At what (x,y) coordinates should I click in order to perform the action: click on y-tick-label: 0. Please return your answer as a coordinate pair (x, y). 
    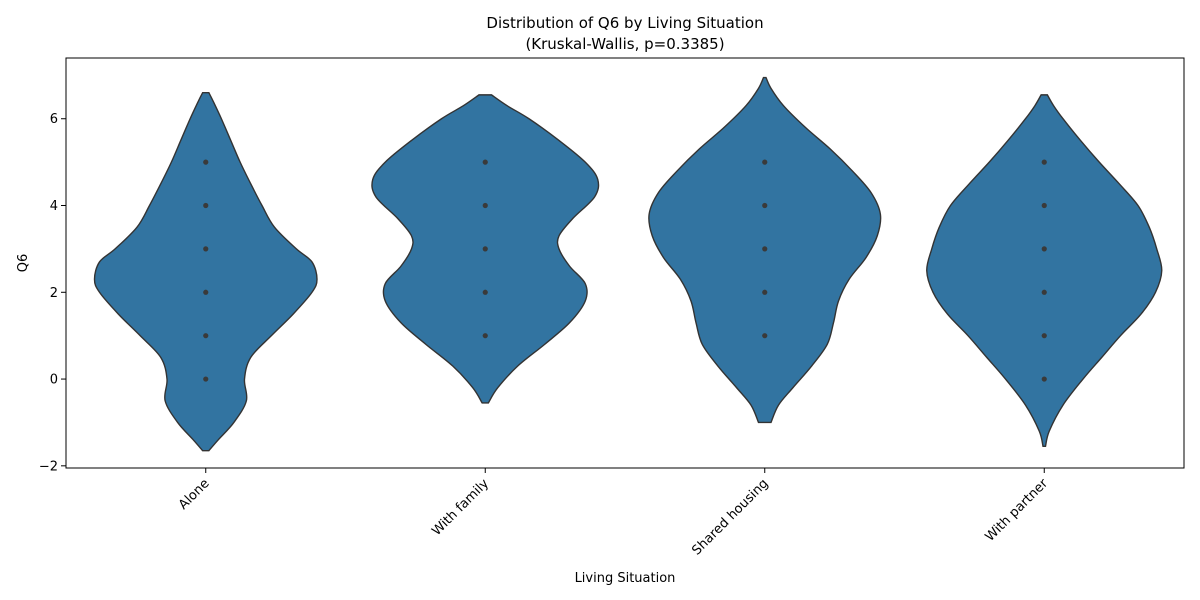
    Looking at the image, I should click on (54, 380).